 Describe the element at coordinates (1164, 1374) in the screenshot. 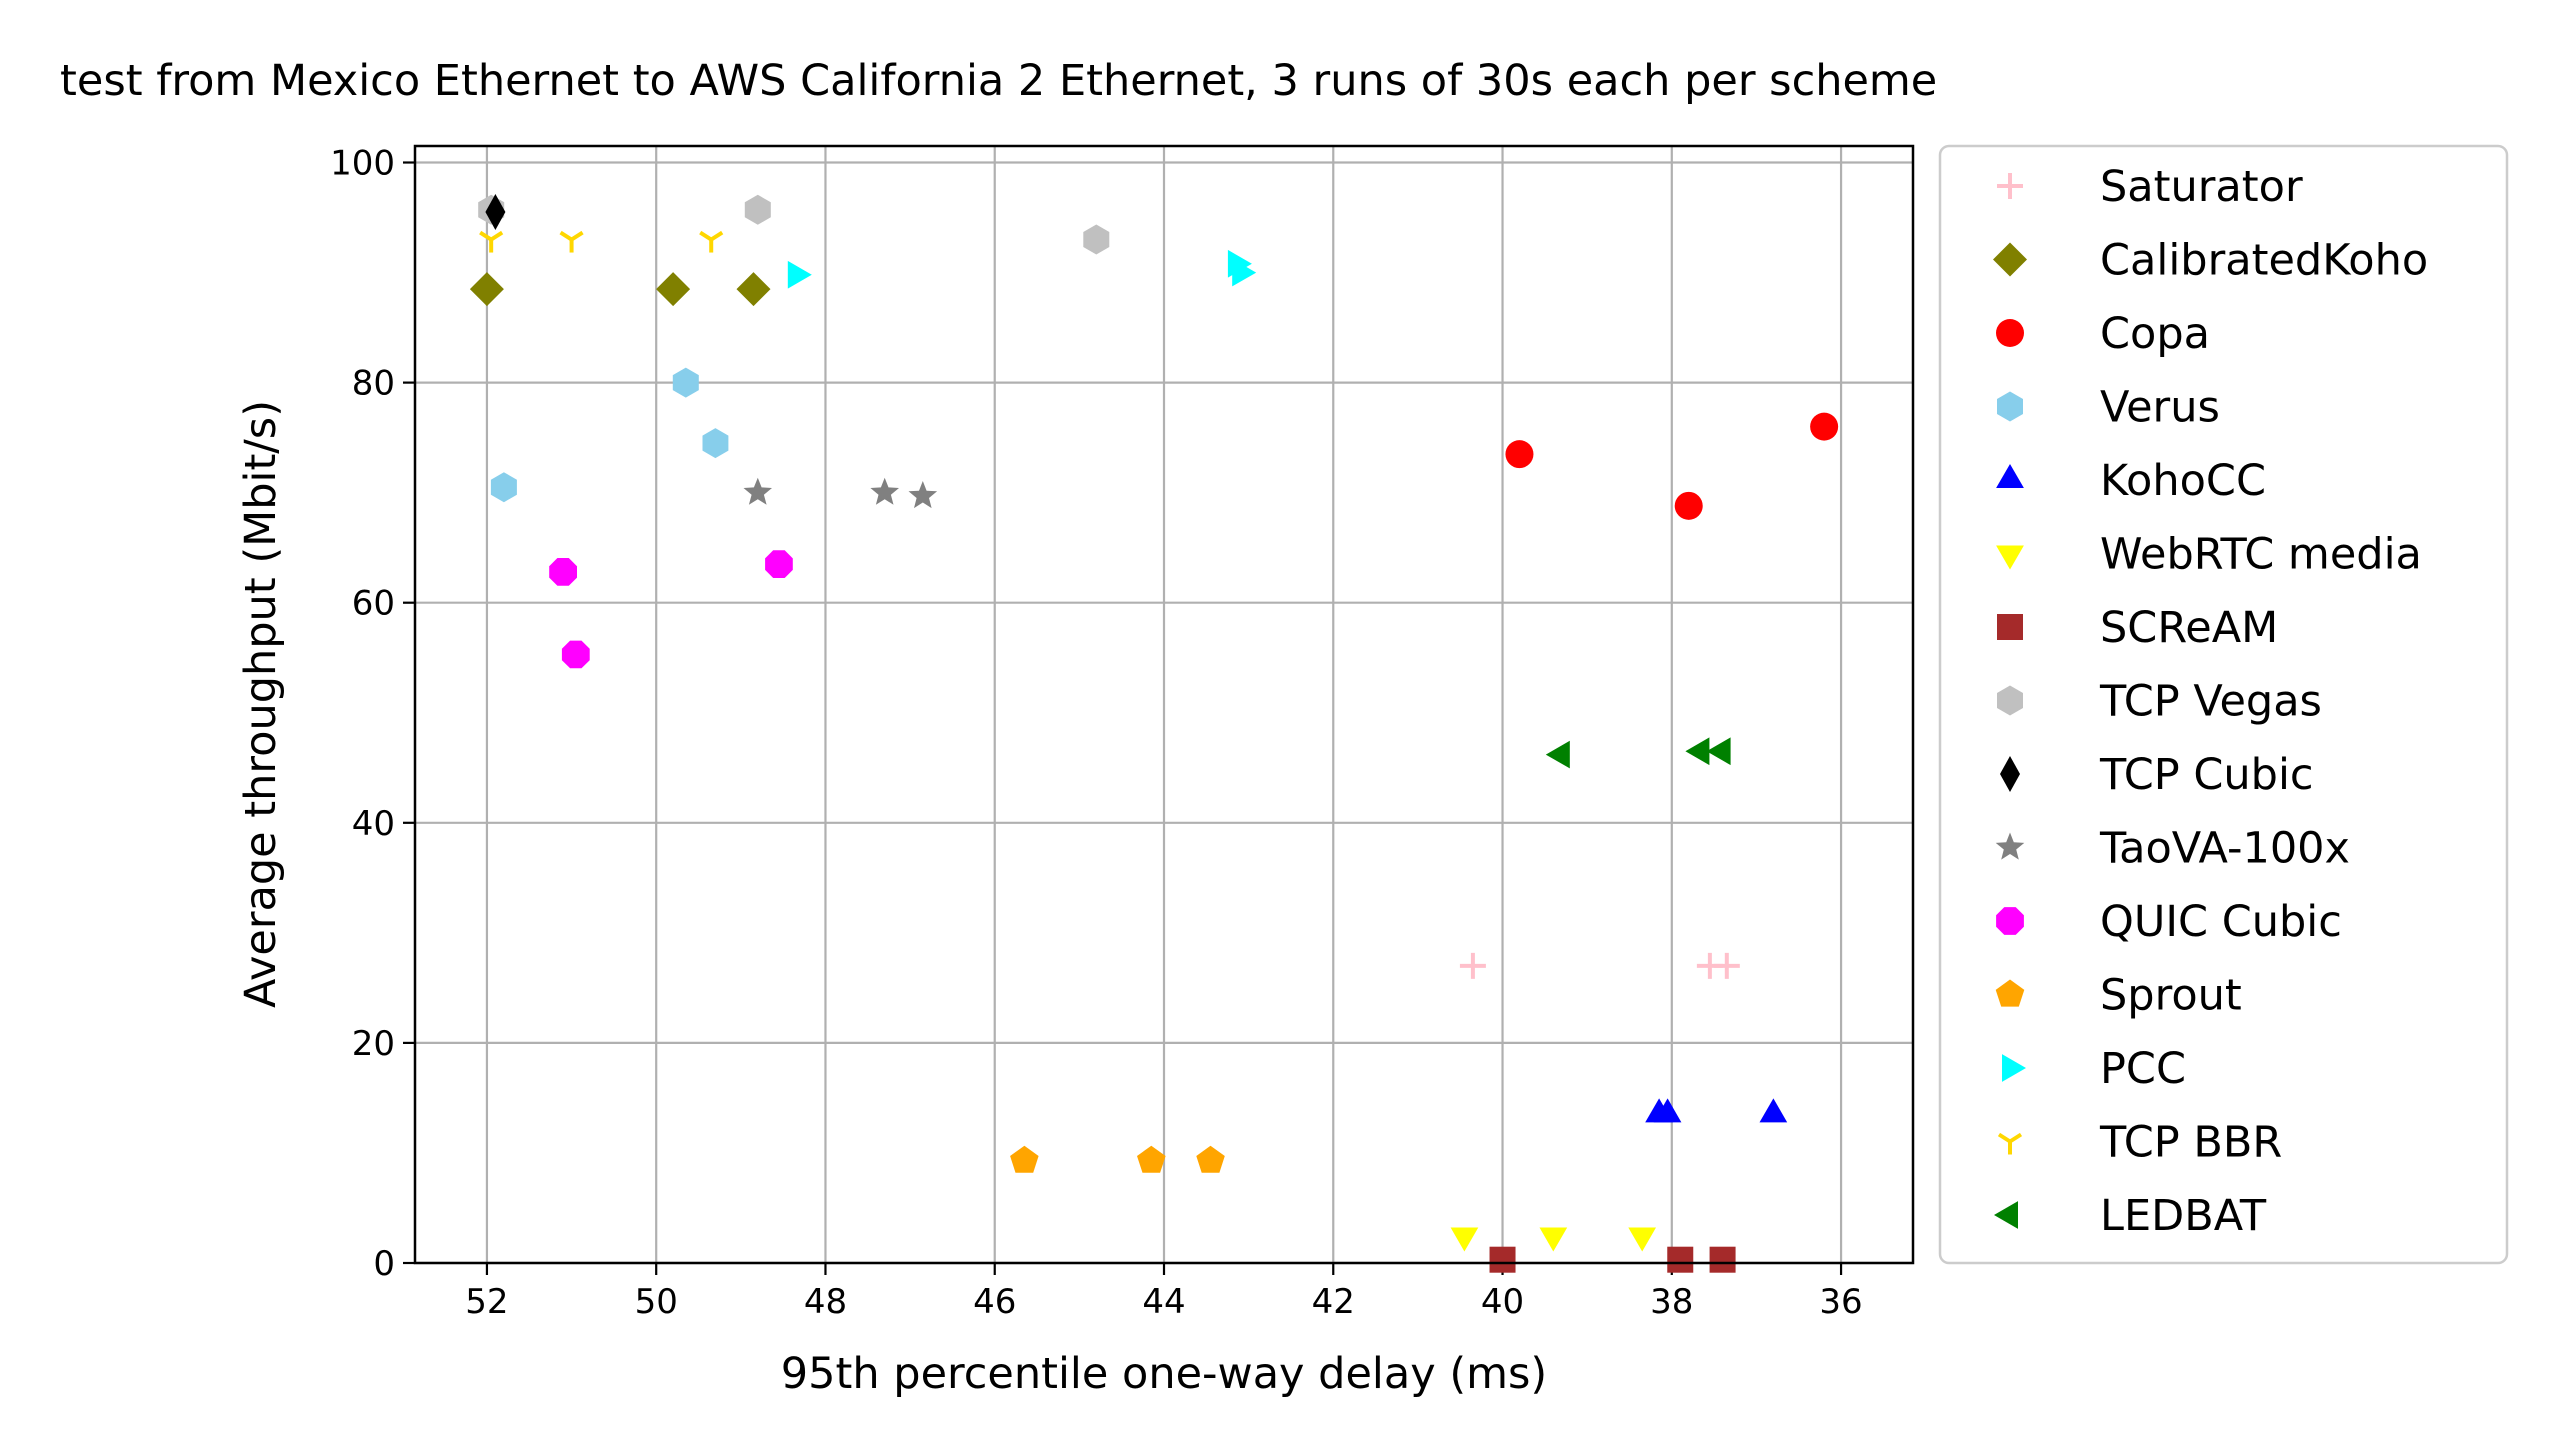

I see `x-axis-label: 95th percentile one-way delay (ms)` at that location.